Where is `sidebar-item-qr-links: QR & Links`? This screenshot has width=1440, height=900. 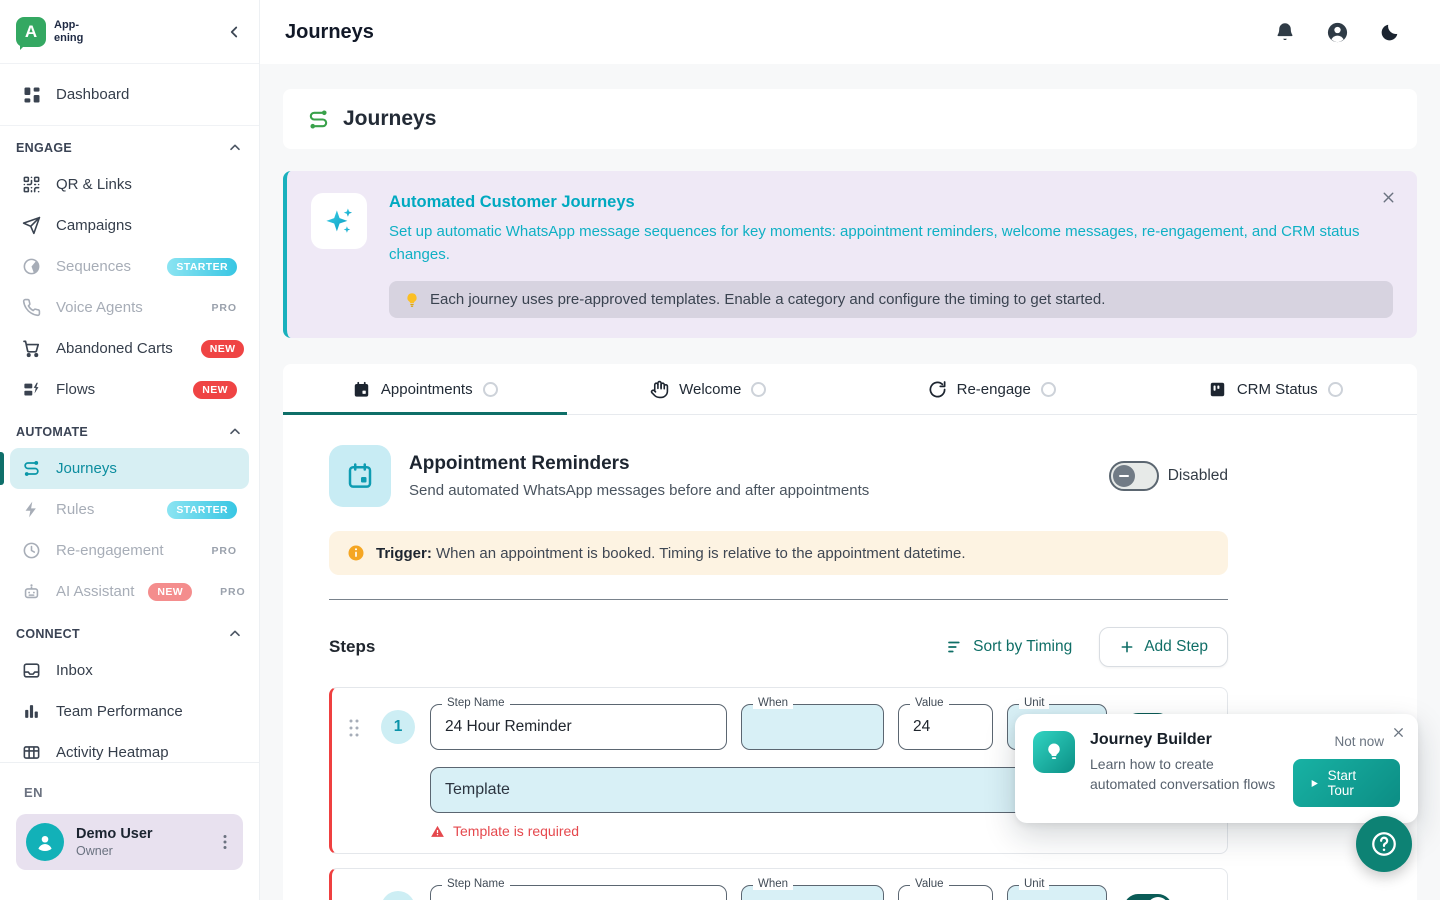
sidebar-item-qr-links: QR & Links is located at coordinates (129, 184).